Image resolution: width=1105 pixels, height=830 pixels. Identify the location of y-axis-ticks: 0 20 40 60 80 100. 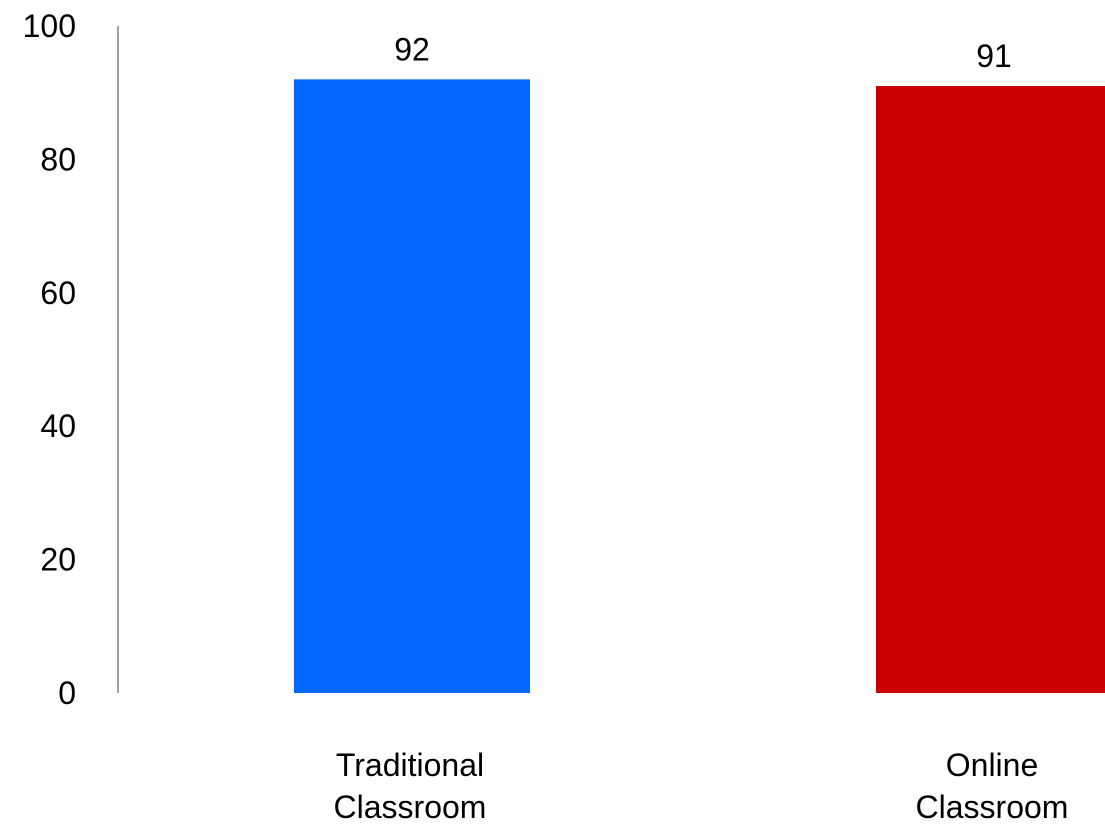
(49, 359).